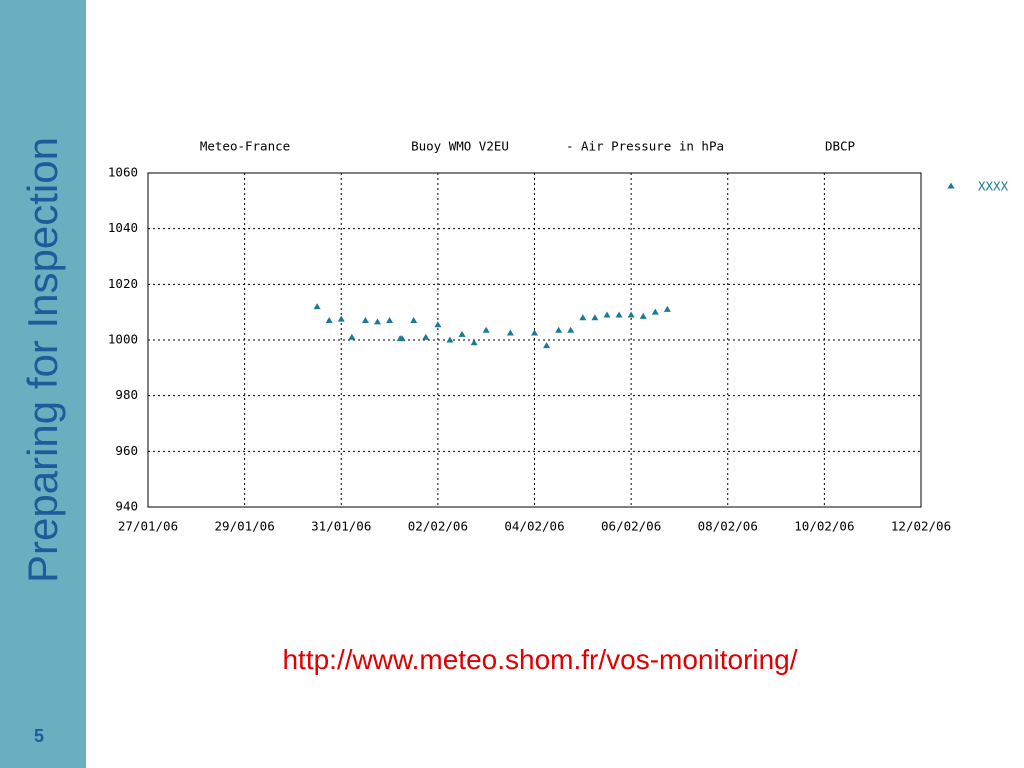 This screenshot has height=768, width=1024. Describe the element at coordinates (126, 506) in the screenshot. I see `y-tick-label: 940` at that location.